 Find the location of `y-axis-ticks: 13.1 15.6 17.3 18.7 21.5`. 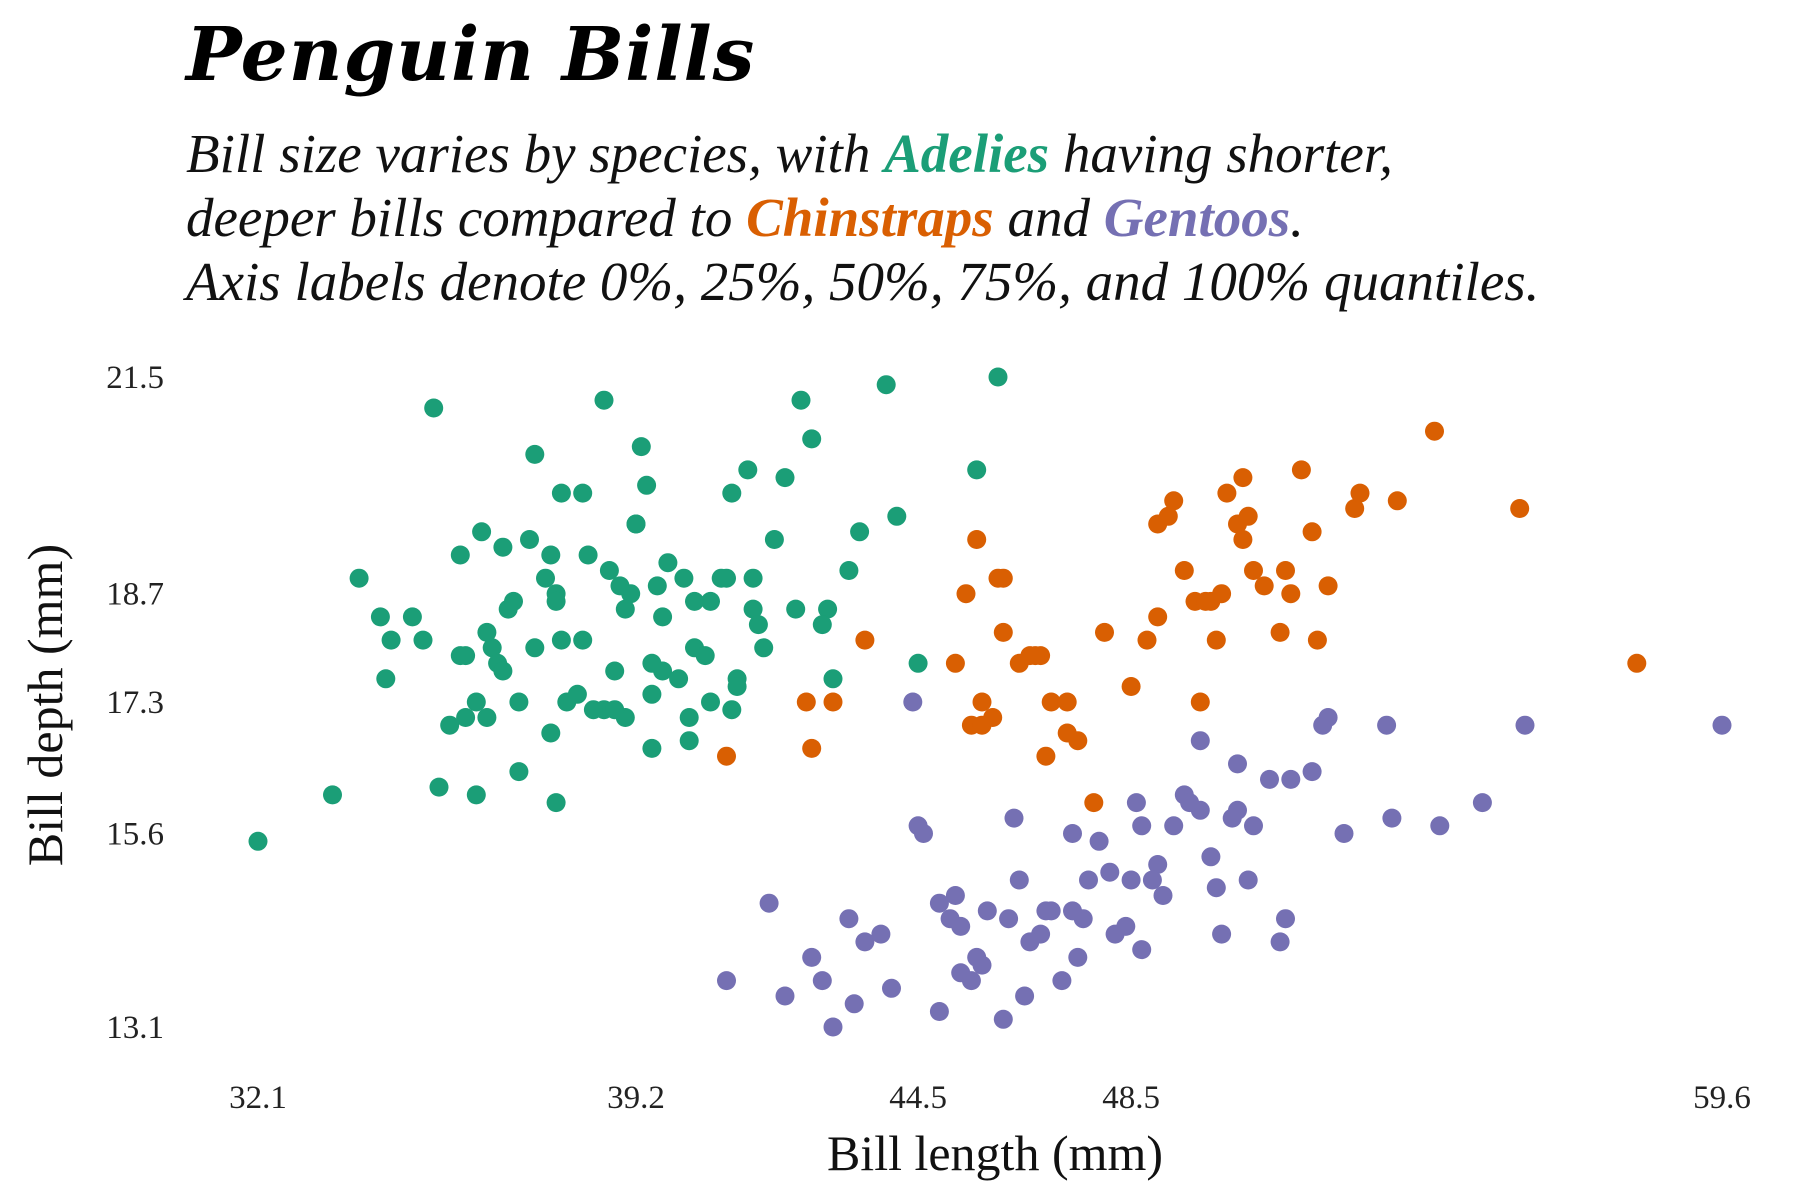

y-axis-ticks: 13.1 15.6 17.3 18.7 21.5 is located at coordinates (135, 703).